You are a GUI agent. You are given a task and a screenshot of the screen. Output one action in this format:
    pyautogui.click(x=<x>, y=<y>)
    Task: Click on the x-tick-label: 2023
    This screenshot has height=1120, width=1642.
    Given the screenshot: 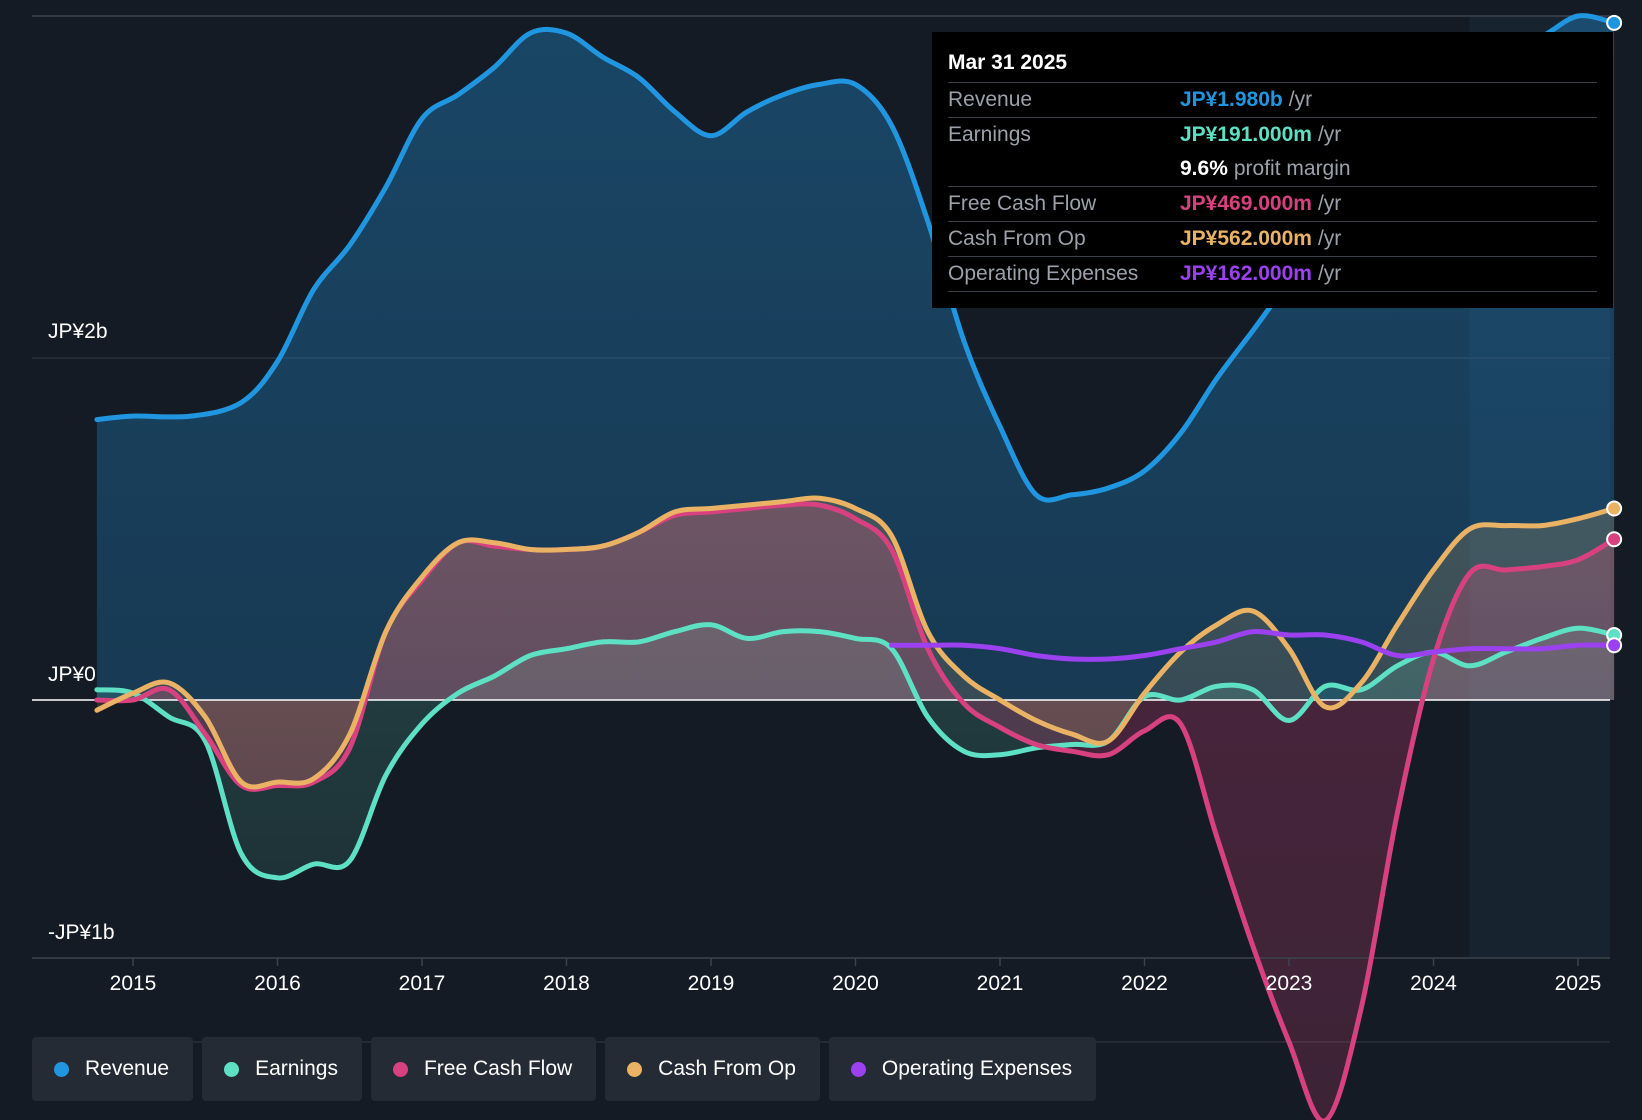 What is the action you would take?
    pyautogui.click(x=1289, y=983)
    